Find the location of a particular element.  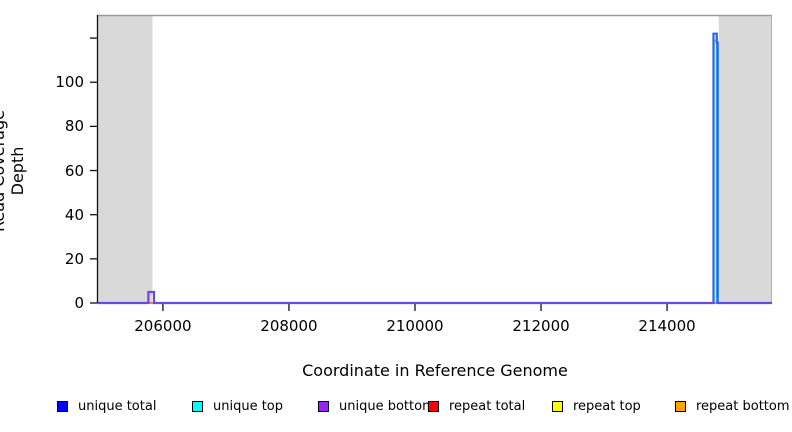

series-unique-bottom is located at coordinates (435, 297).